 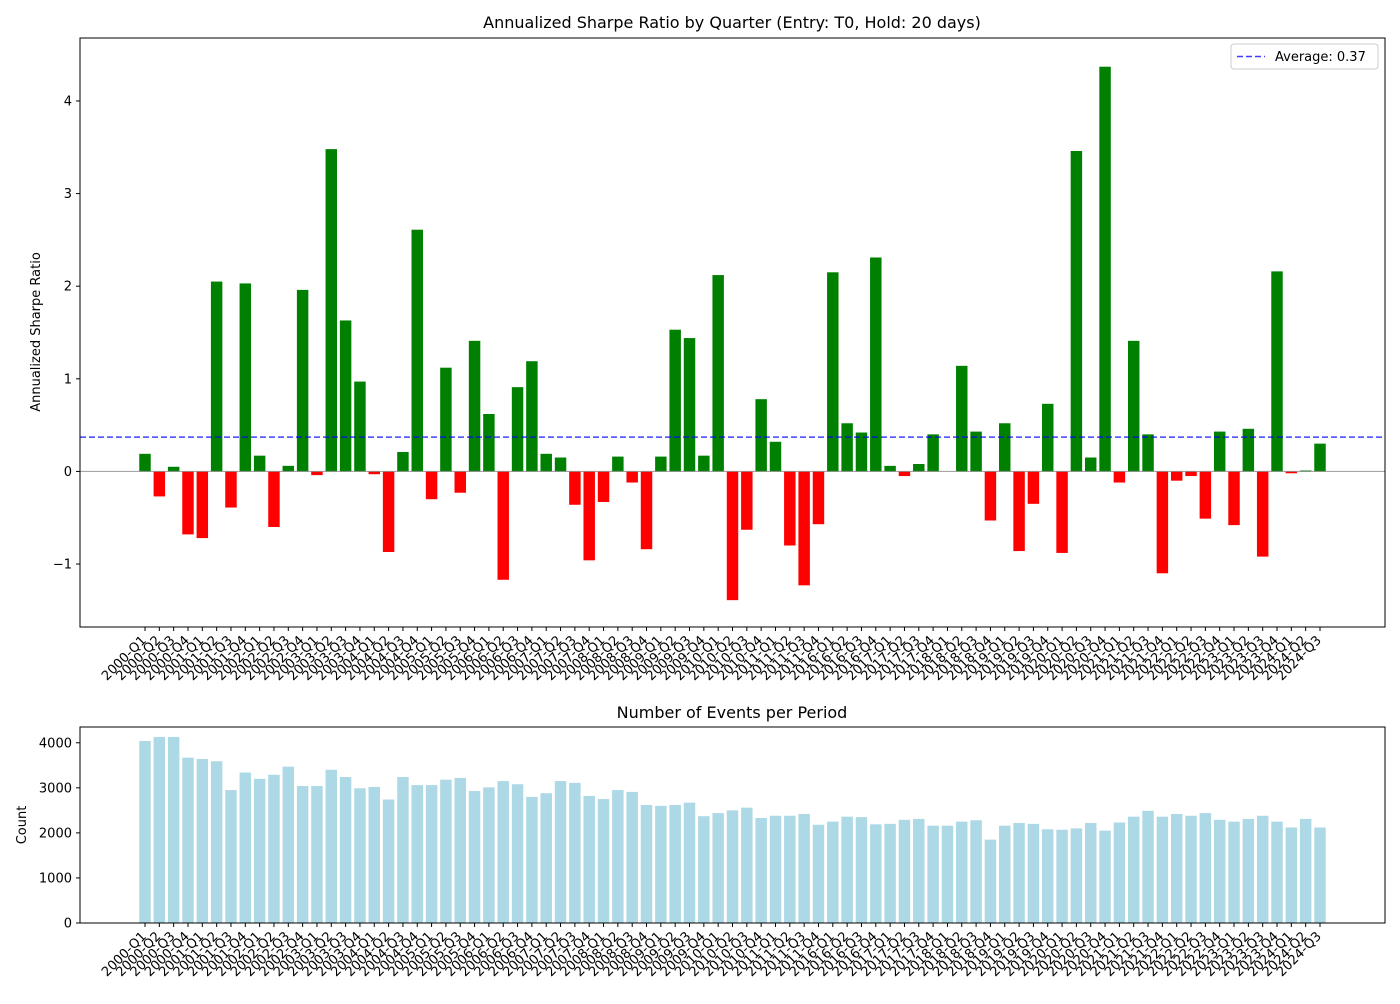 What do you see at coordinates (990, 495) in the screenshot?
I see `sharpe-bar-2018-Q4` at bounding box center [990, 495].